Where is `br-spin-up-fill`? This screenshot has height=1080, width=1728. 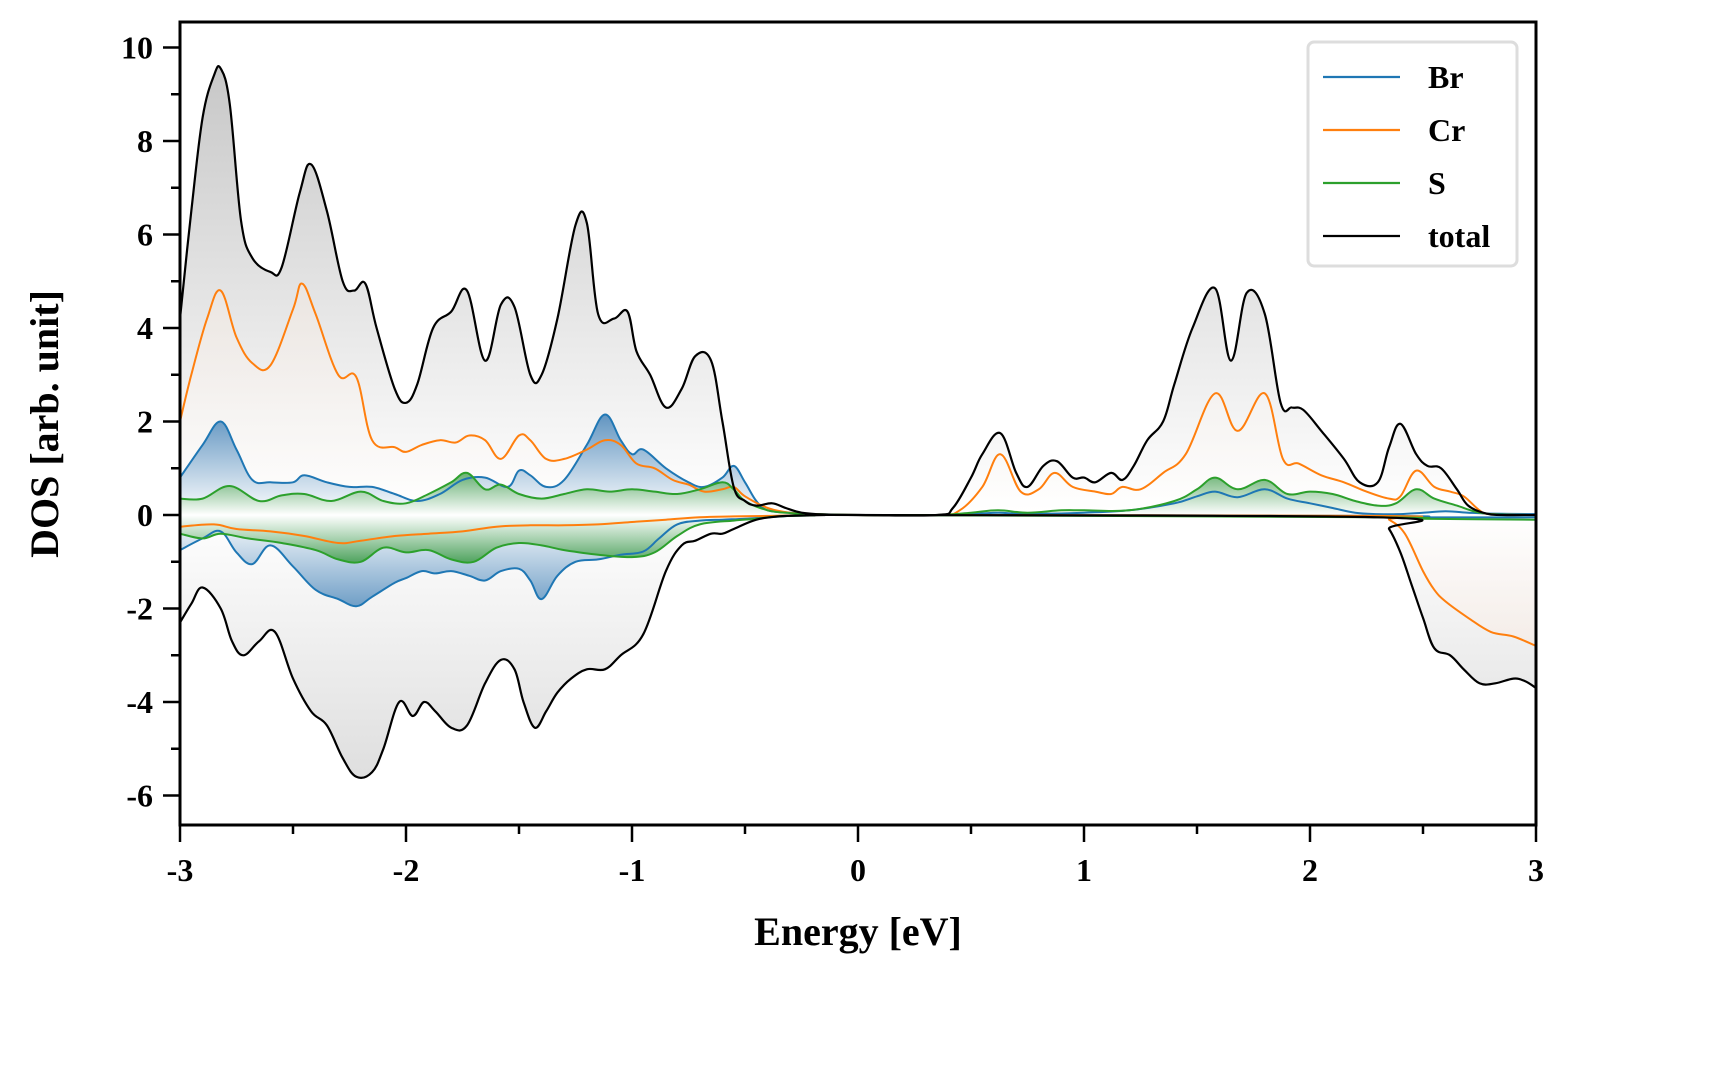
br-spin-up-fill is located at coordinates (858, 465).